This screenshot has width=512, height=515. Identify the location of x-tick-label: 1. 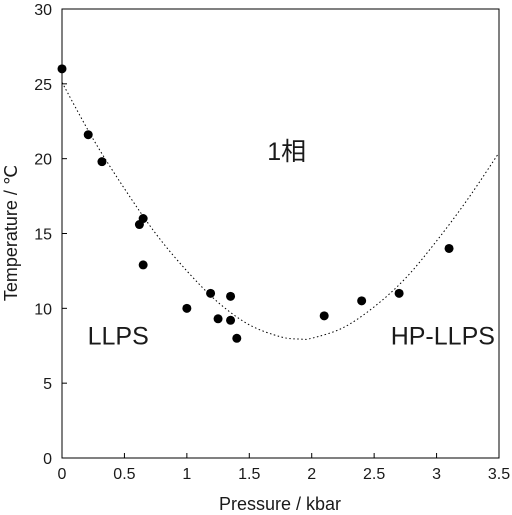
(186, 474).